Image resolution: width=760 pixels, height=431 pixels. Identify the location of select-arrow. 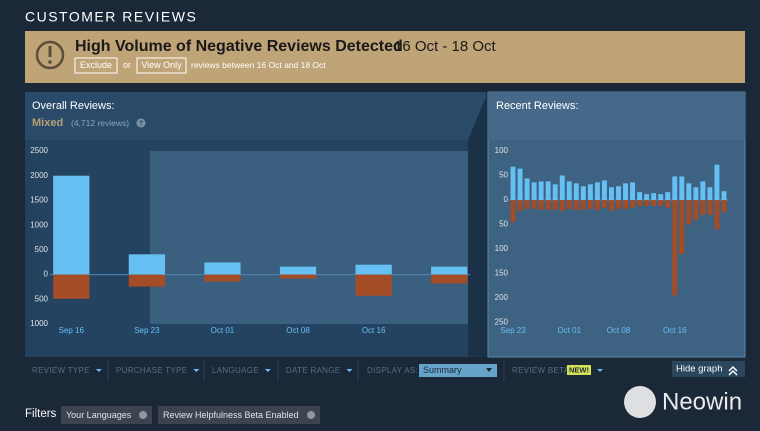
(489, 370).